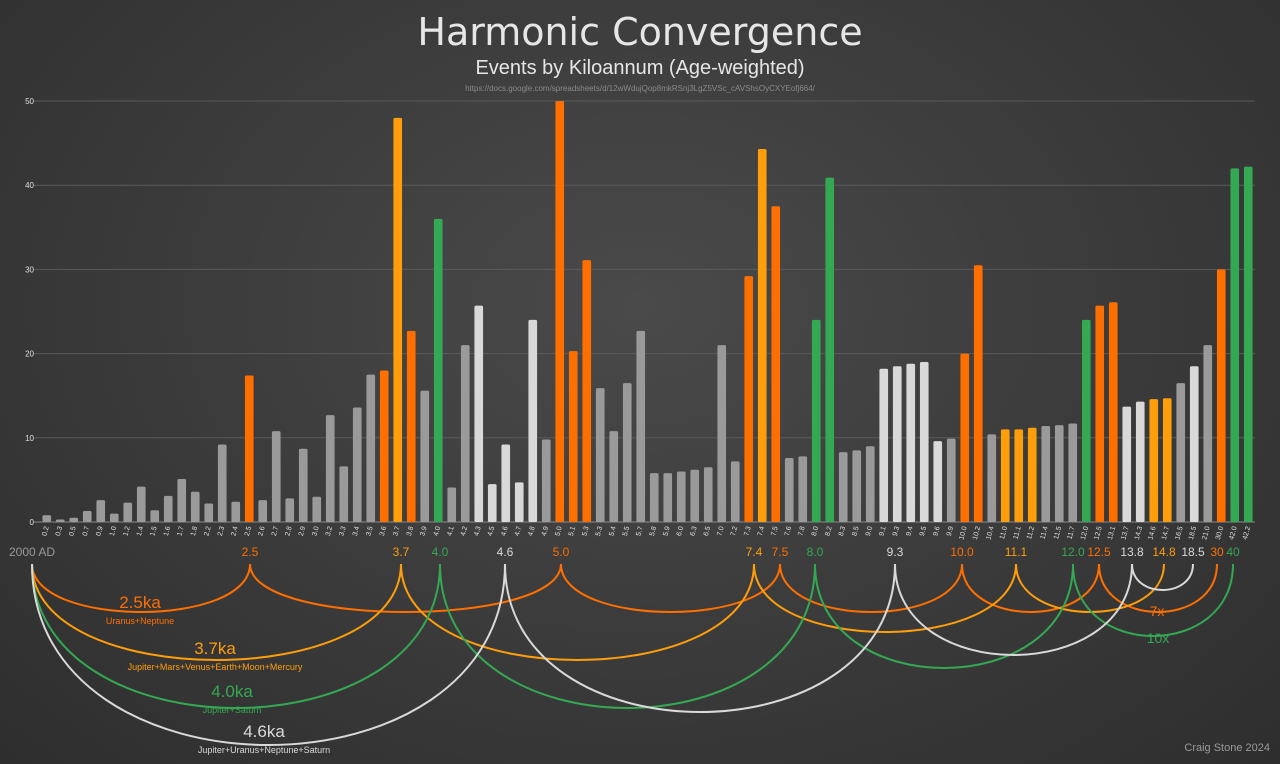 The width and height of the screenshot is (1280, 764). I want to click on x-tick-label: 2.6, so click(261, 531).